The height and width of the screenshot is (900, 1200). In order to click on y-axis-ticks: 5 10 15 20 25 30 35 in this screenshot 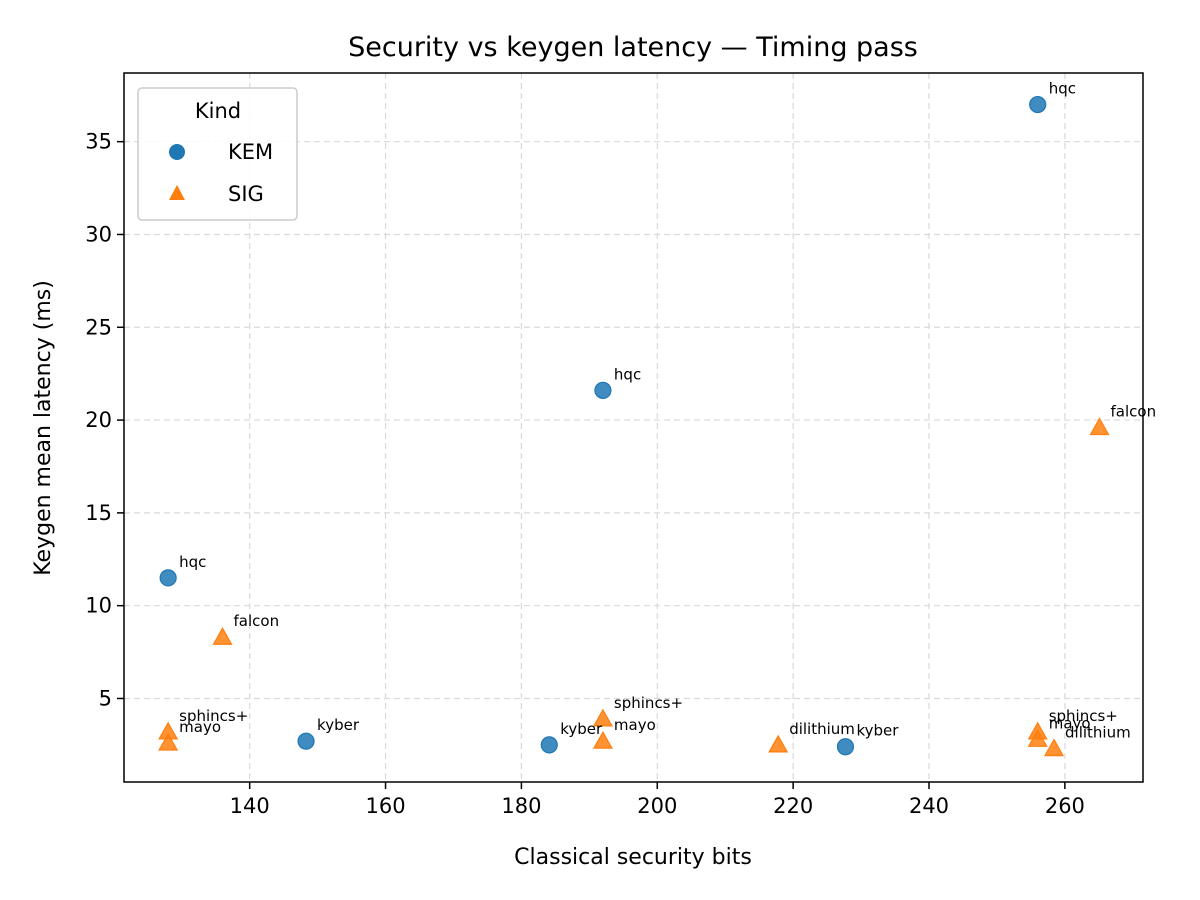, I will do `click(104, 420)`.